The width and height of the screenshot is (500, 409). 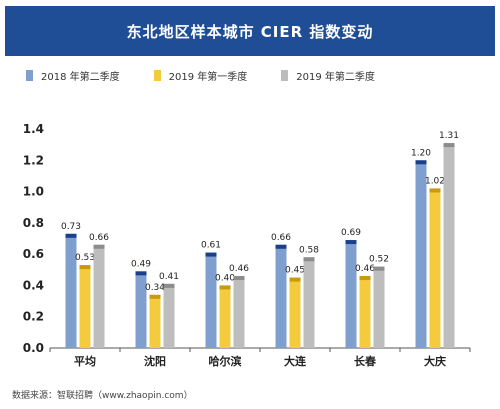 What do you see at coordinates (141, 264) in the screenshot?
I see `data-label: 0.49` at bounding box center [141, 264].